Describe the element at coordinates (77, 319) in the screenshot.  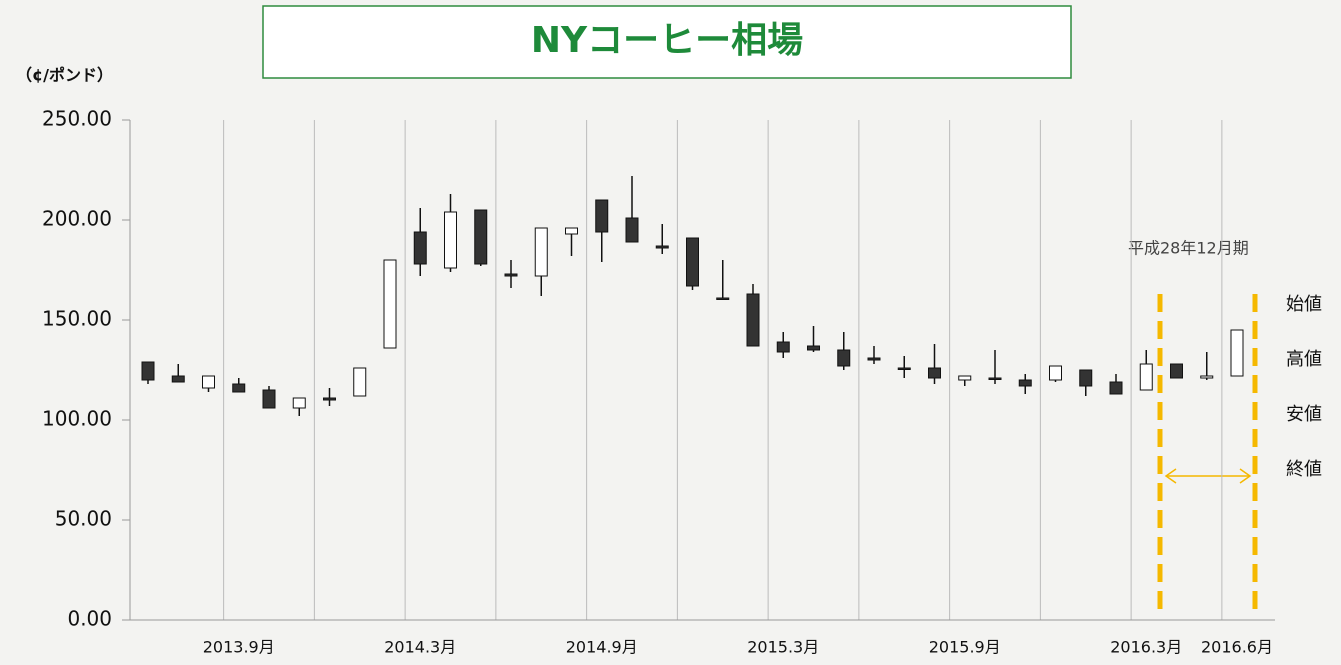
I see `y-tick-label: 150.00` at that location.